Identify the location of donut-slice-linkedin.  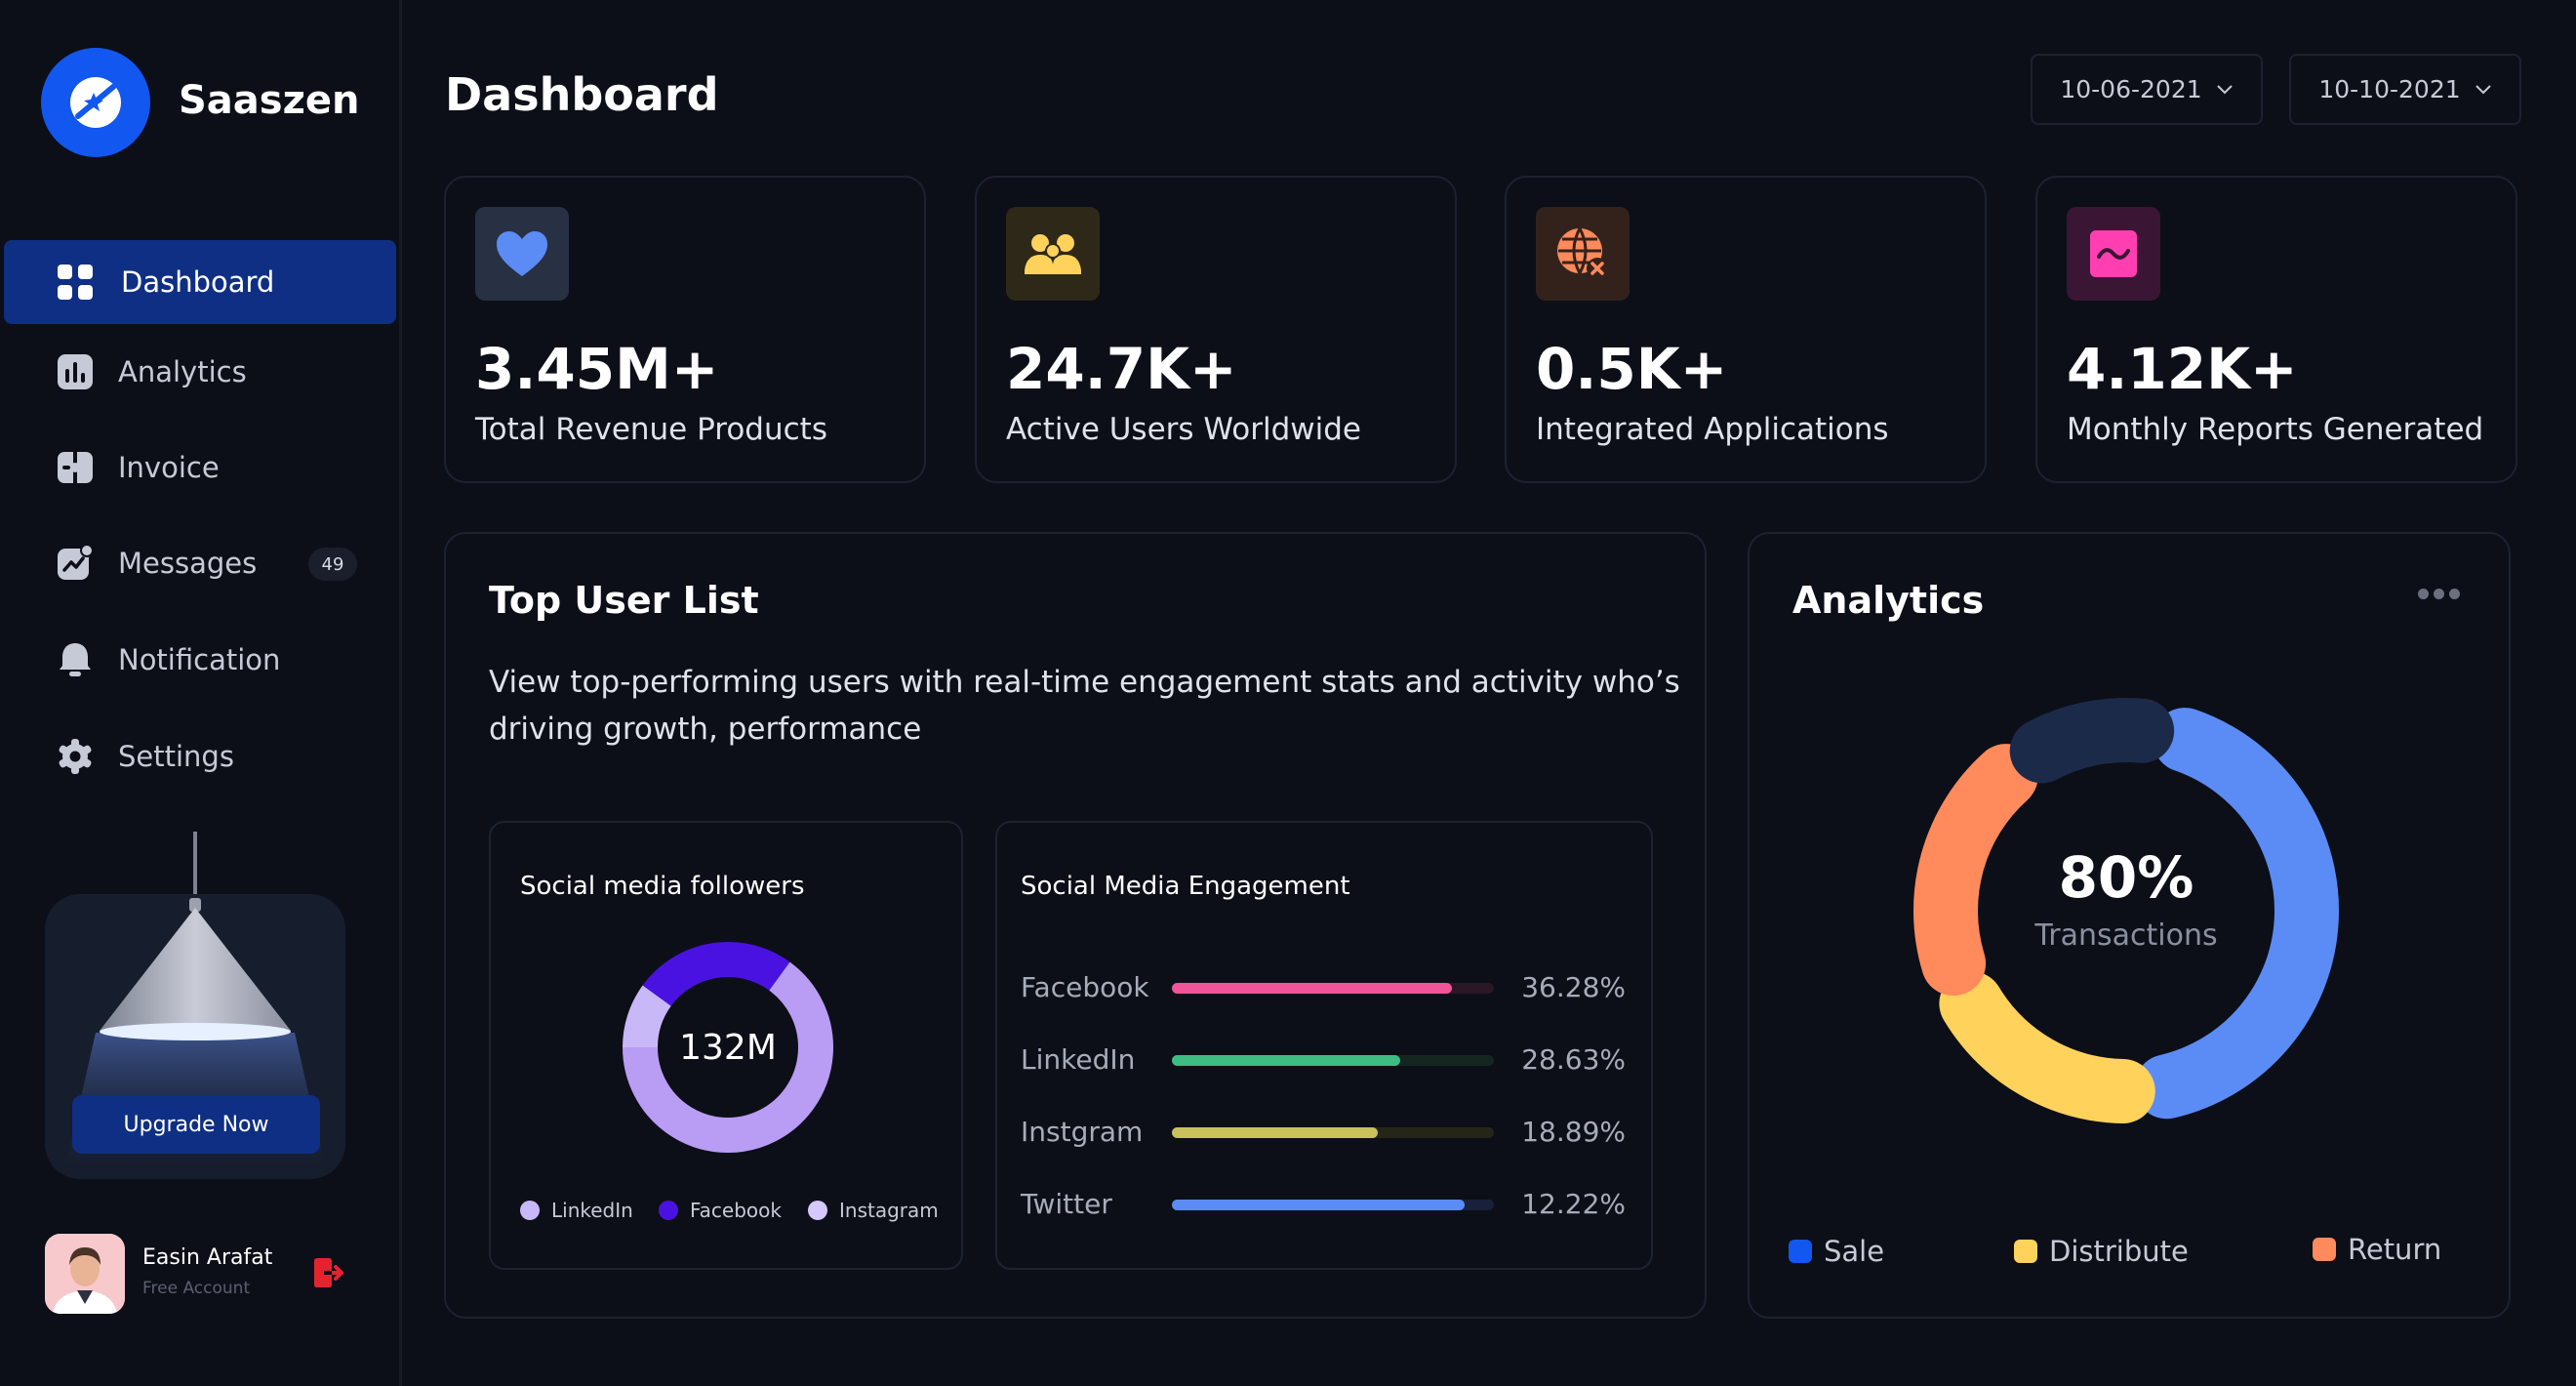
(647, 1016).